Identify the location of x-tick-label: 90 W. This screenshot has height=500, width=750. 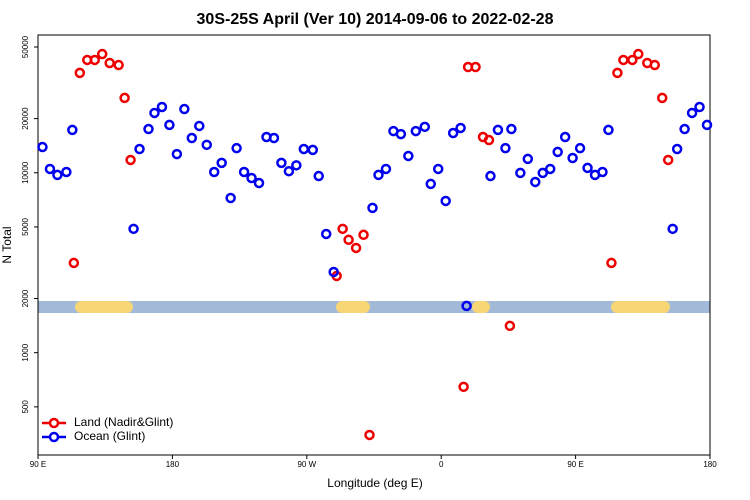
(306, 464).